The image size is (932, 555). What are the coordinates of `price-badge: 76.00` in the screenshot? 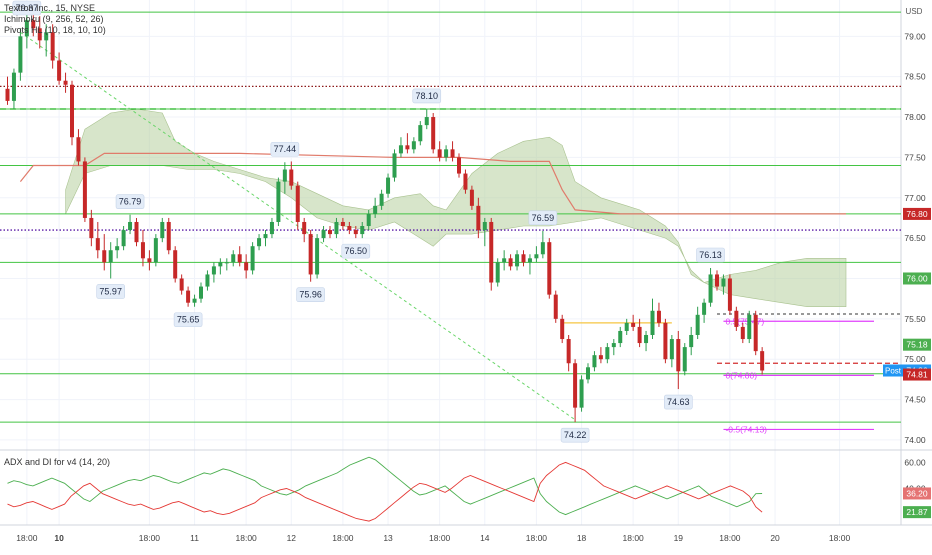 It's located at (917, 278).